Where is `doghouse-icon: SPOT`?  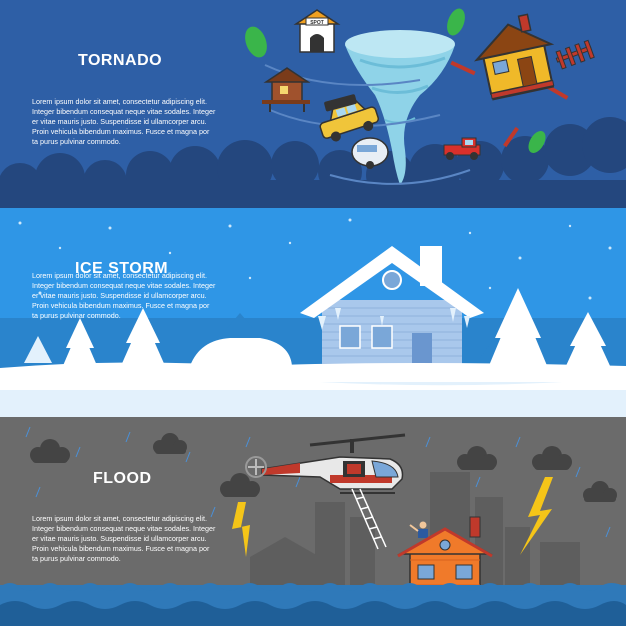 doghouse-icon: SPOT is located at coordinates (317, 31).